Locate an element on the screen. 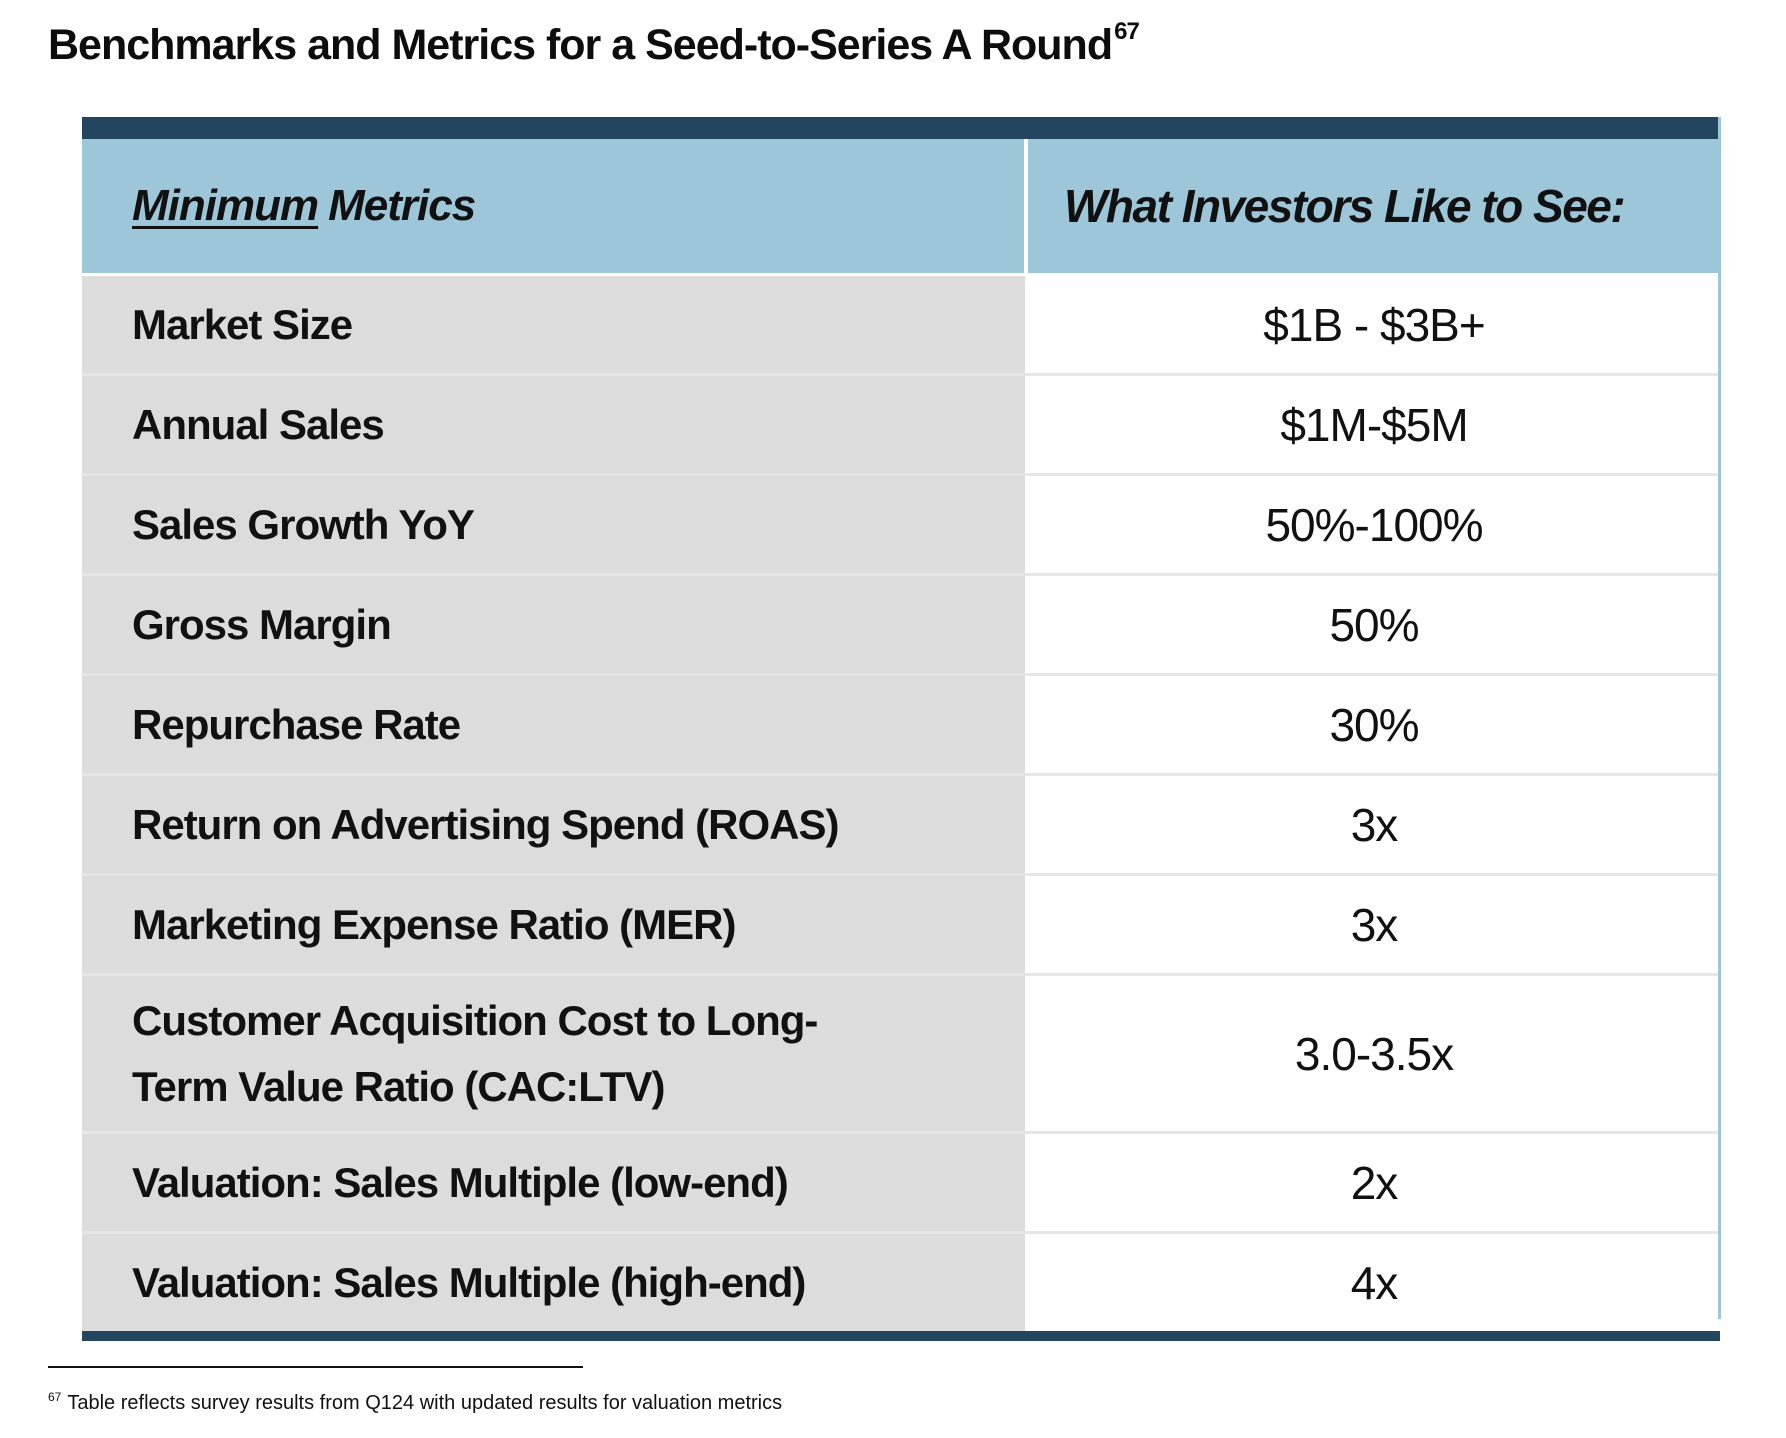 The height and width of the screenshot is (1438, 1786). title-footnote-ref: 67 is located at coordinates (1127, 31).